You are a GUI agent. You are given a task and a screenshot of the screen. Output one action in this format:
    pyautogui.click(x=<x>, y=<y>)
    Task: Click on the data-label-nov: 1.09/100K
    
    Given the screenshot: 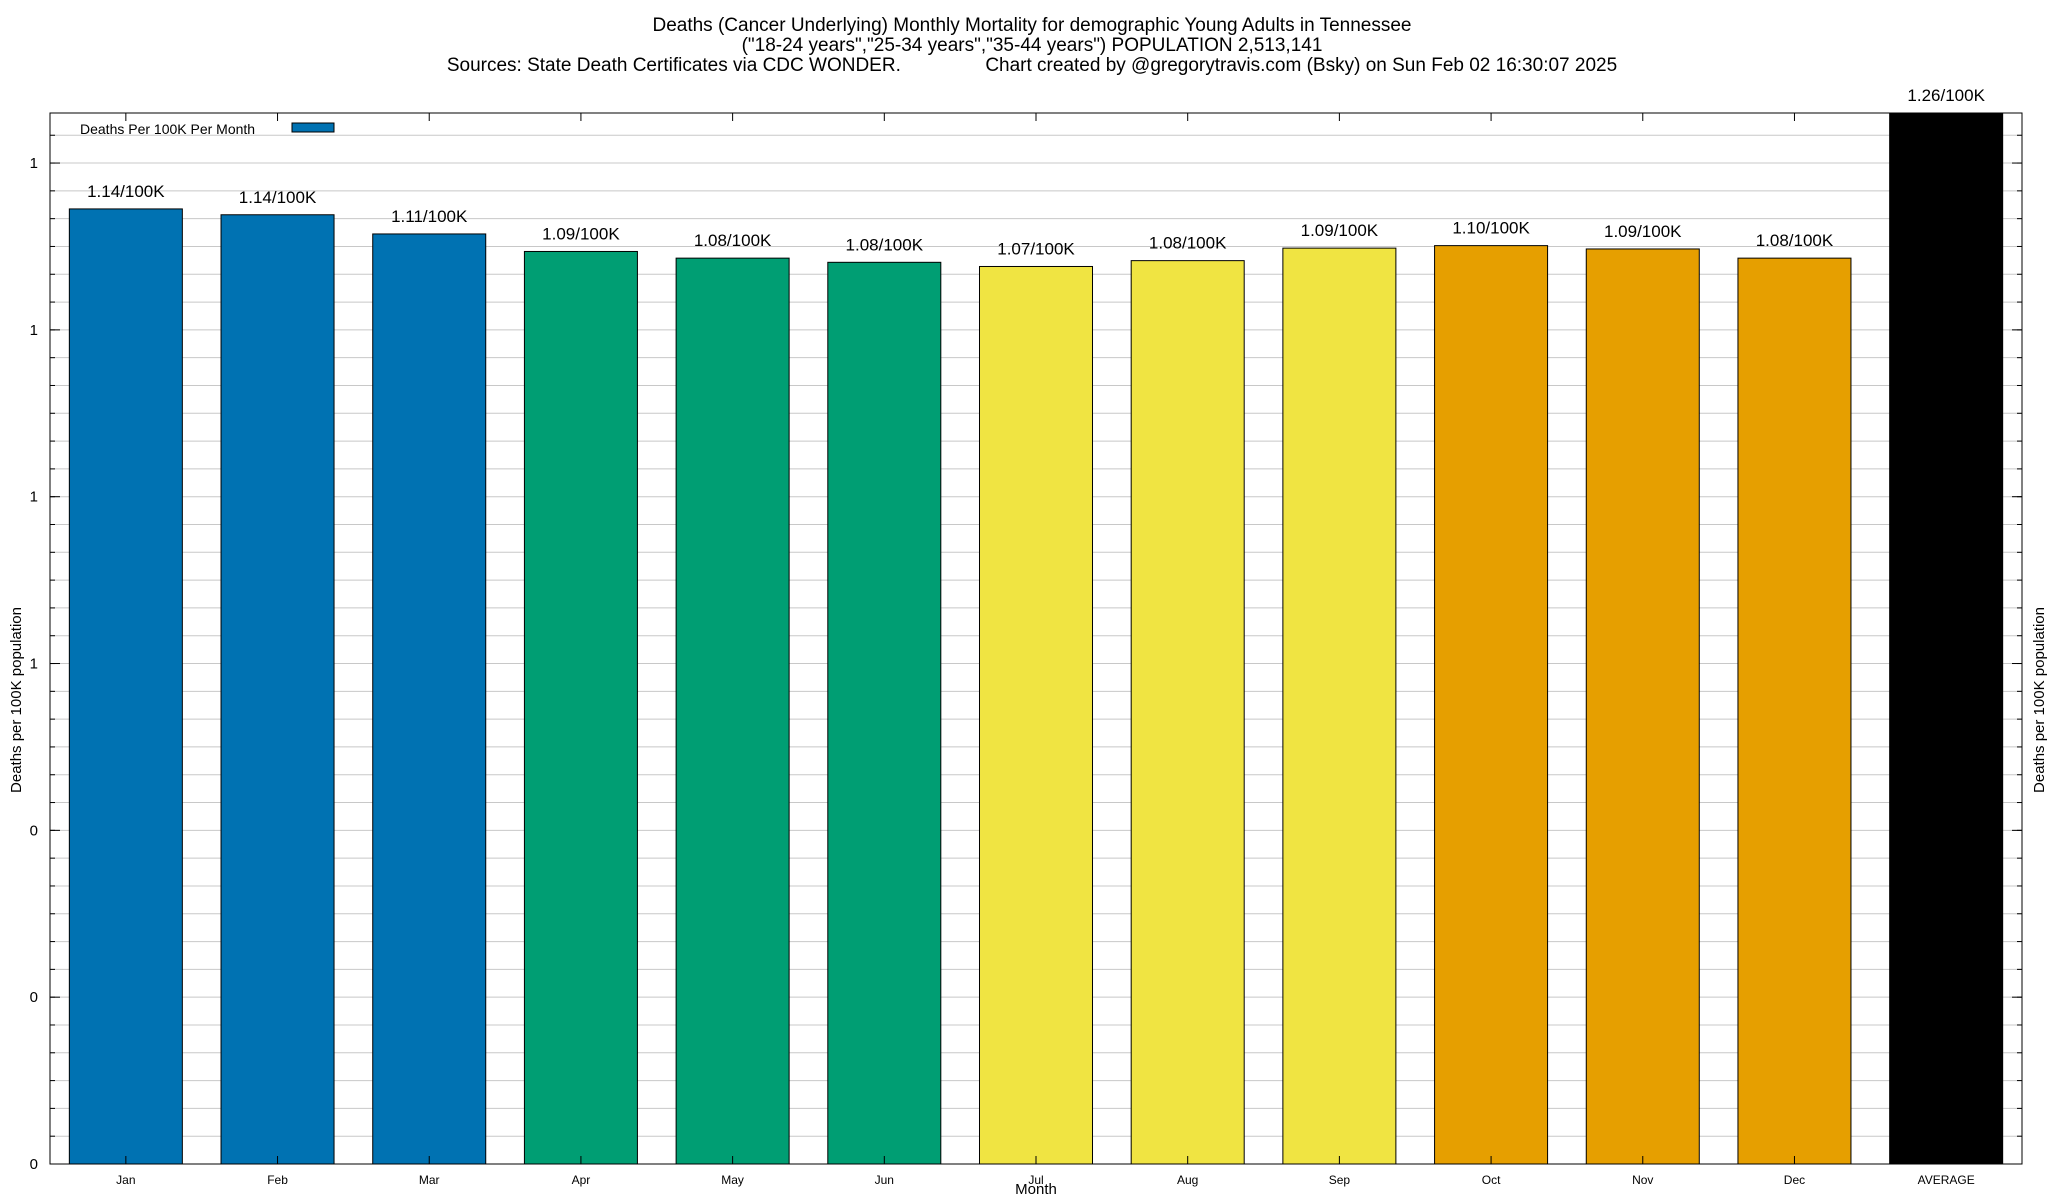 What is the action you would take?
    pyautogui.click(x=1643, y=231)
    